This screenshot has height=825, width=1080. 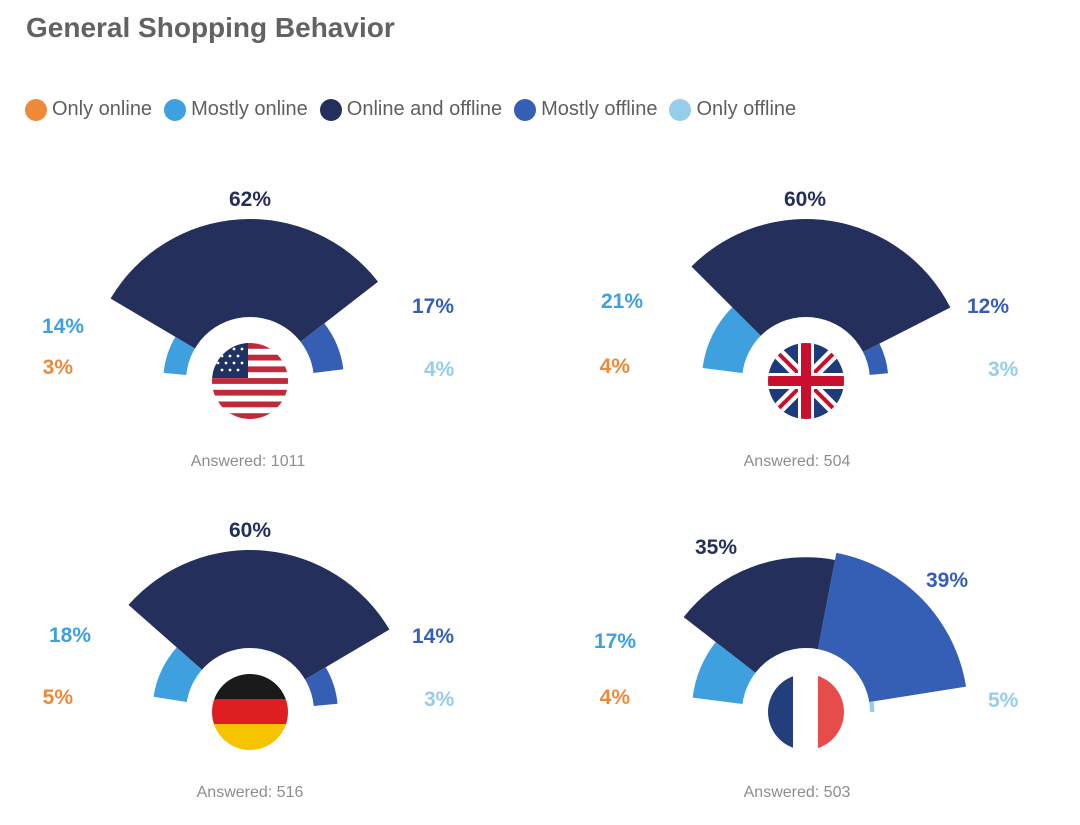 I want to click on chart-uk-labels: 4% 21% 60% 12% 3%, so click(x=809, y=284).